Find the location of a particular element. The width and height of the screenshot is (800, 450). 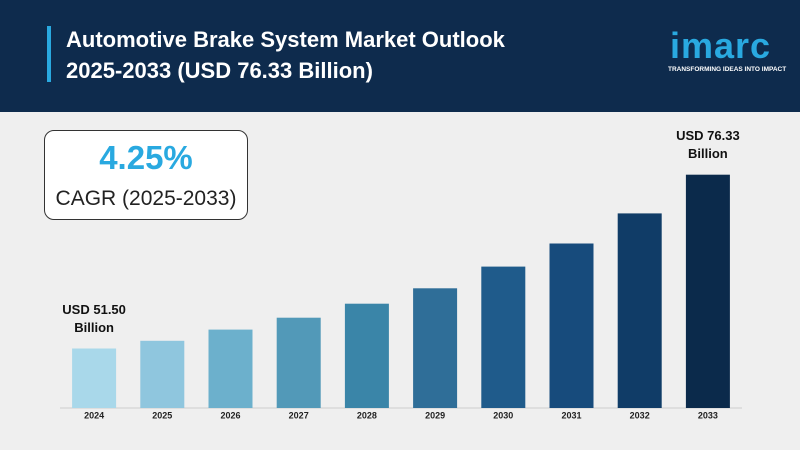

x-tick-label: 2029 is located at coordinates (435, 415).